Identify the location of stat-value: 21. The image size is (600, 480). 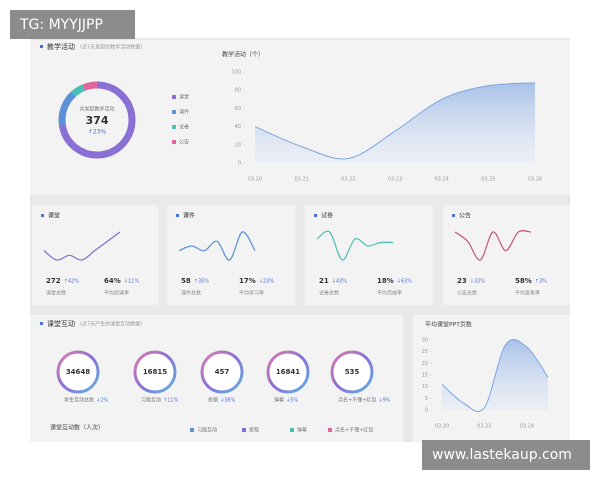
(324, 281).